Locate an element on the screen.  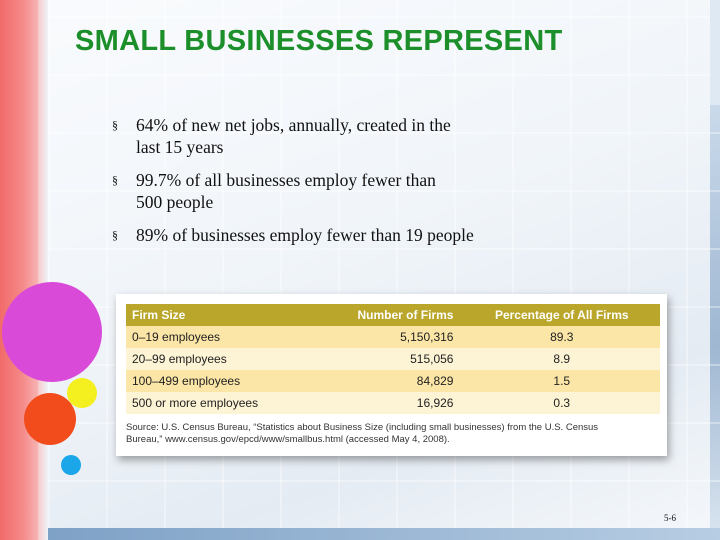
blue-circle-decoration is located at coordinates (71, 465).